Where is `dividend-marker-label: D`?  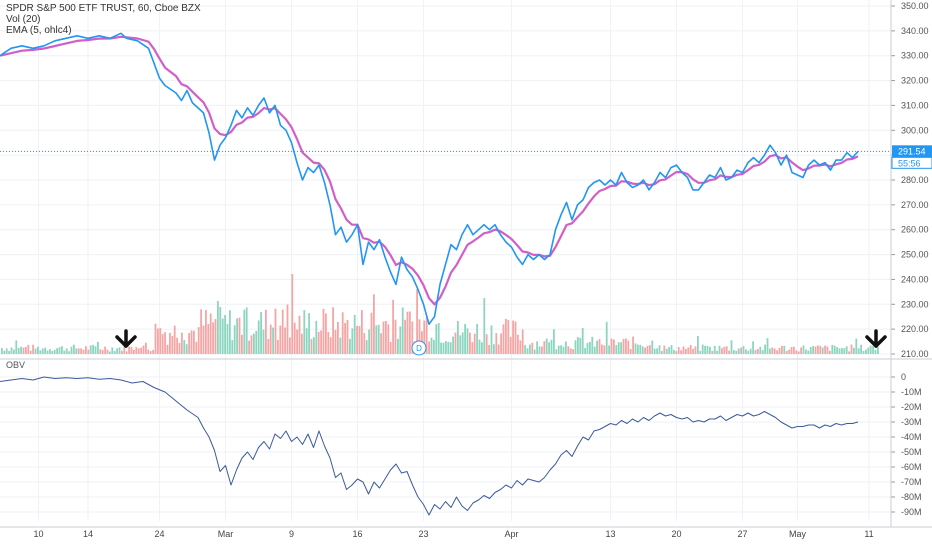
dividend-marker-label: D is located at coordinates (419, 348).